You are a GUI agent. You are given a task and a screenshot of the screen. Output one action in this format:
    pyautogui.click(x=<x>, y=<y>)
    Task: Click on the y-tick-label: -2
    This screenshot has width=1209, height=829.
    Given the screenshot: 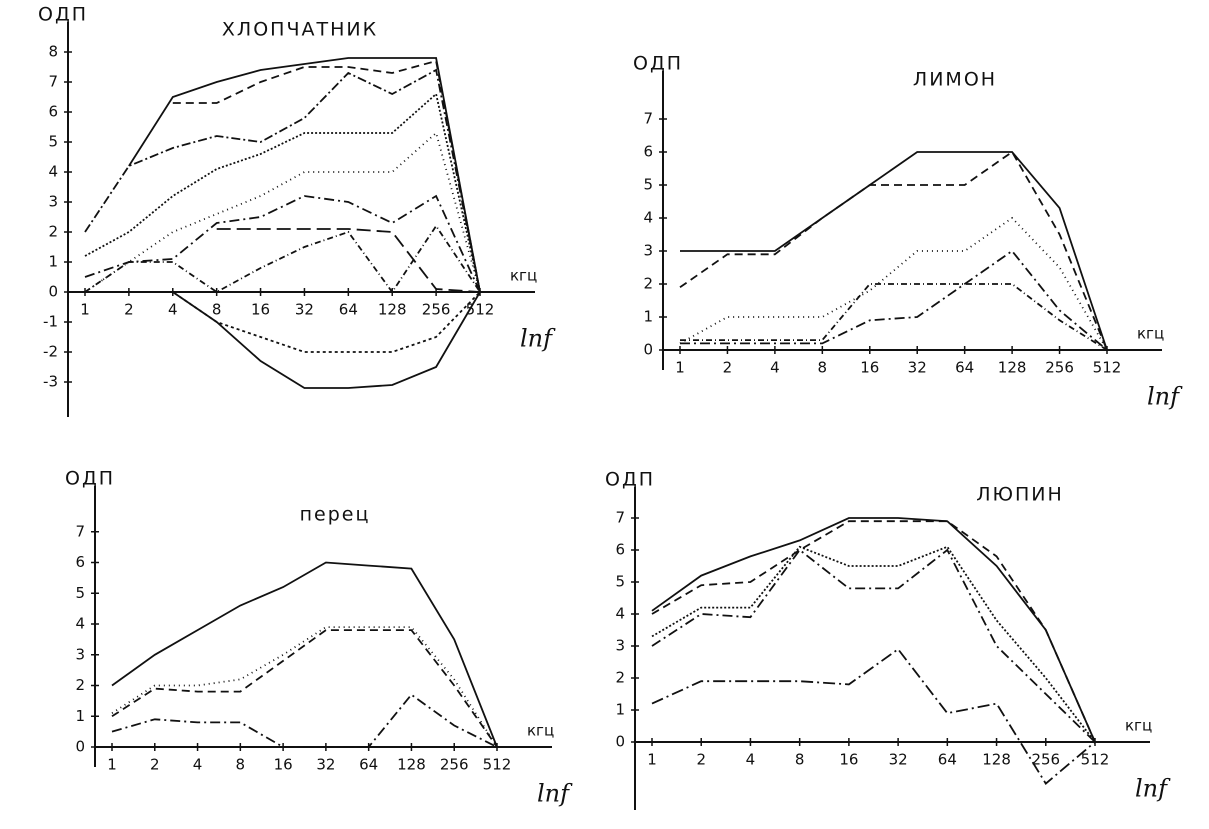 What is the action you would take?
    pyautogui.click(x=50, y=352)
    